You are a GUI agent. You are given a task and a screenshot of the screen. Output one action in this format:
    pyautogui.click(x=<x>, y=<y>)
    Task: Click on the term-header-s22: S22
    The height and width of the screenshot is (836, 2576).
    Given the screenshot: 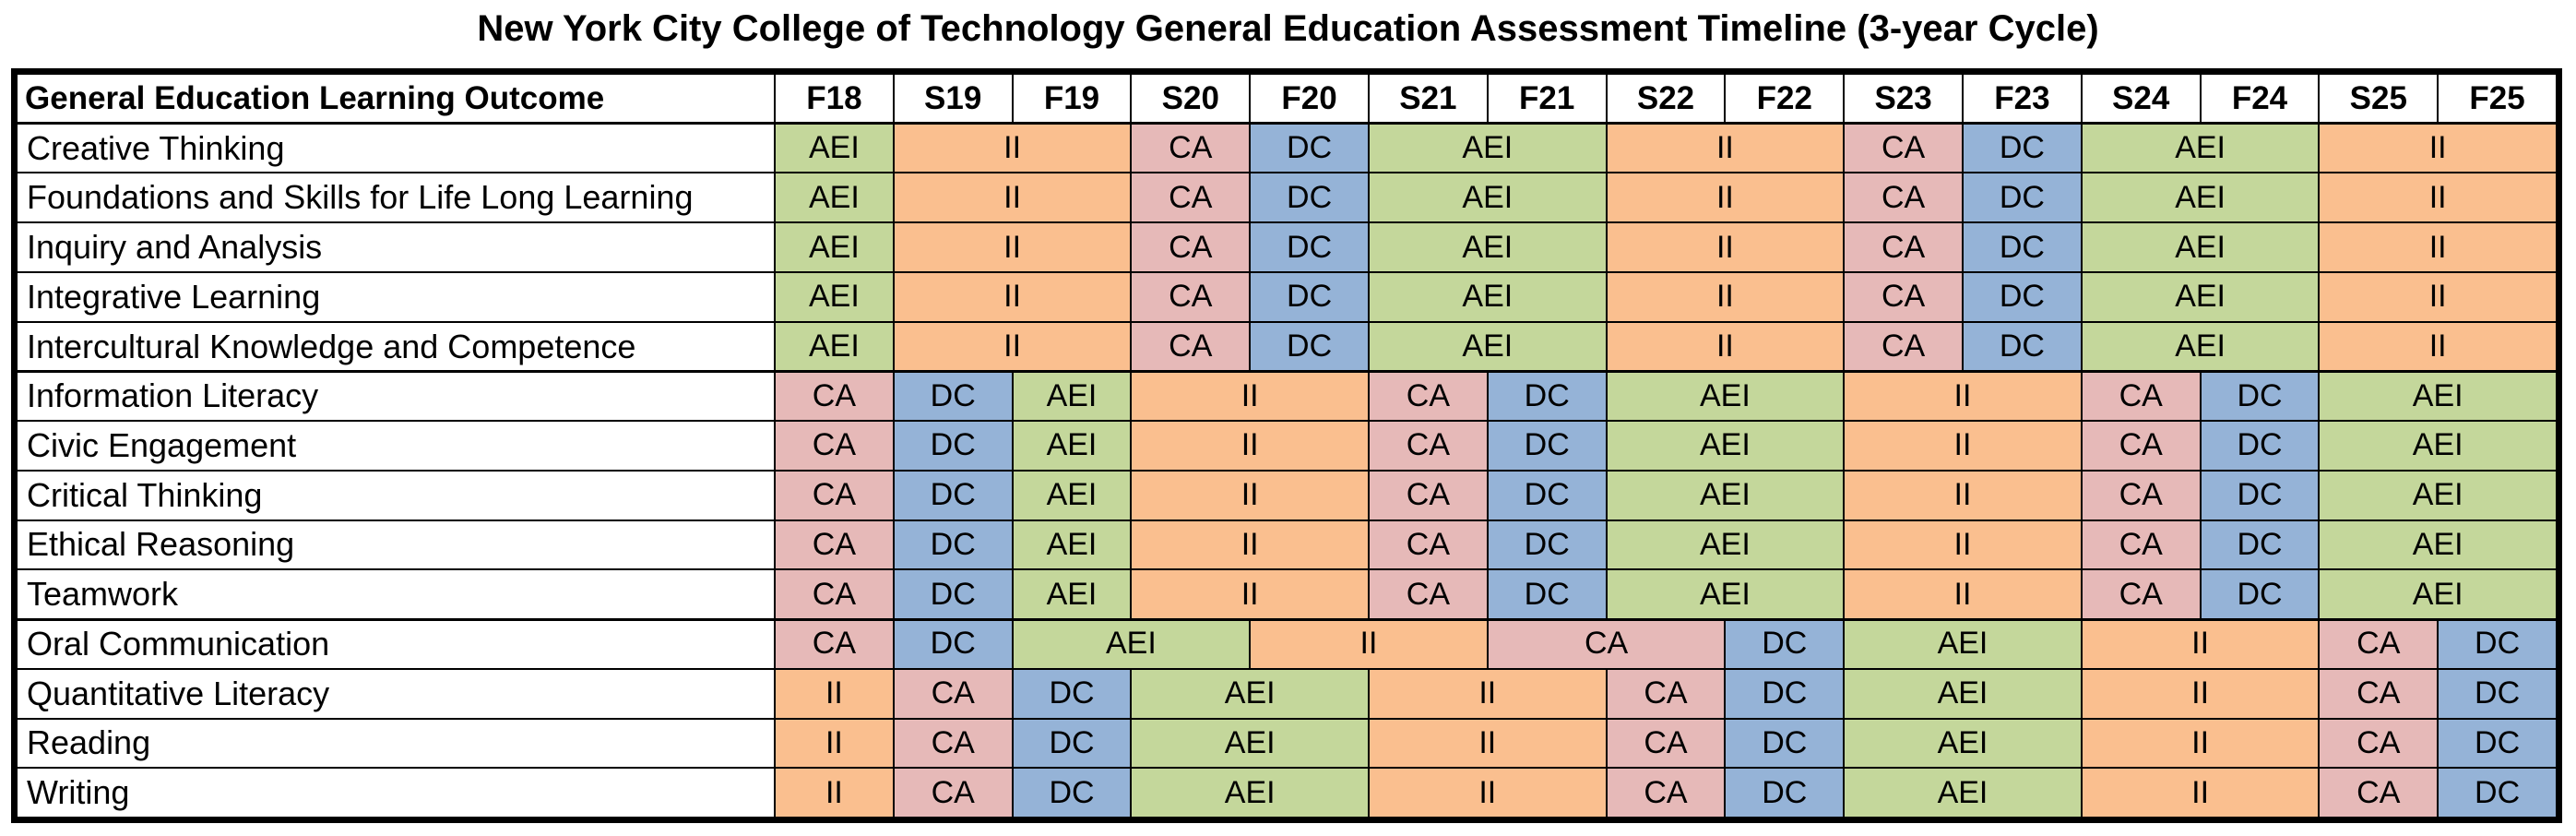 What is the action you would take?
    pyautogui.click(x=1666, y=99)
    